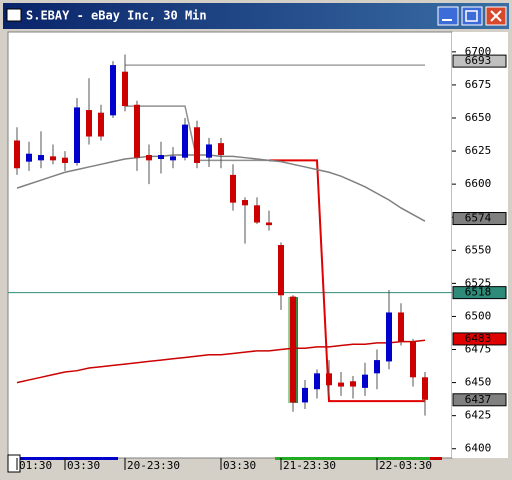 The height and width of the screenshot is (480, 512). What do you see at coordinates (448, 16) in the screenshot?
I see `minimize-button` at bounding box center [448, 16].